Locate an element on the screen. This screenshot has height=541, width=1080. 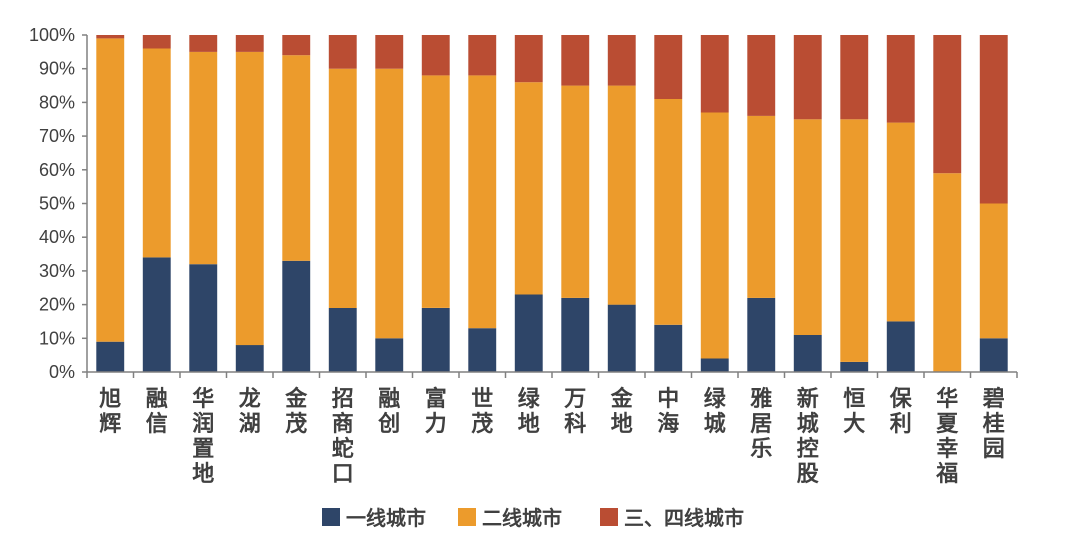
category-label: 龙湖 is located at coordinates (250, 412).